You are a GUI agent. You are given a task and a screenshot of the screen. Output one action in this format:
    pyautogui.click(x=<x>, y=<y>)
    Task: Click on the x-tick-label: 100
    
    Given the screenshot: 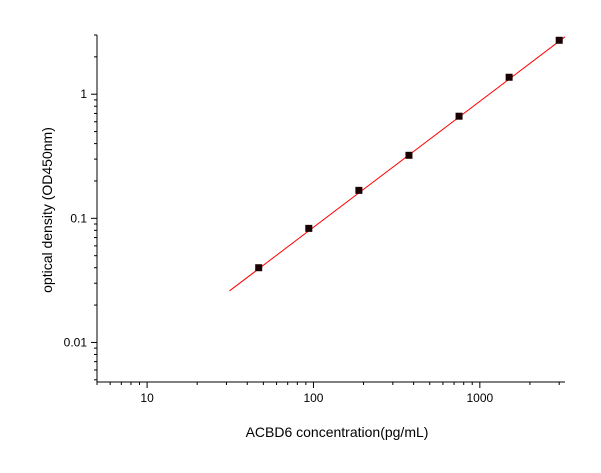 What is the action you would take?
    pyautogui.click(x=313, y=398)
    